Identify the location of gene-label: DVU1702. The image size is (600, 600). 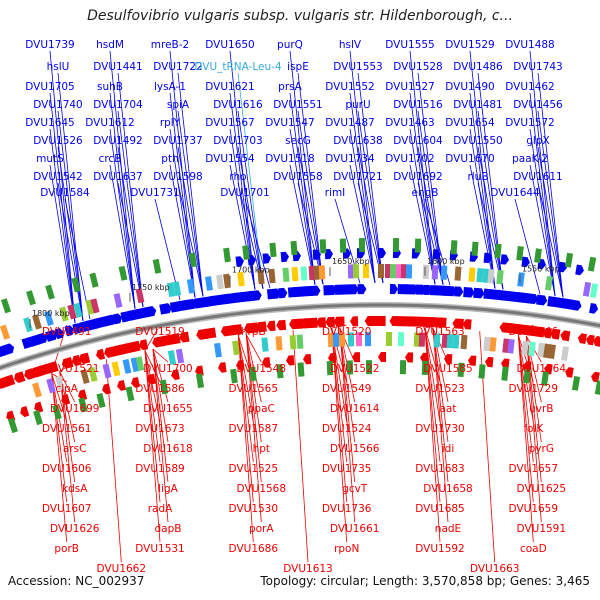
(410, 159).